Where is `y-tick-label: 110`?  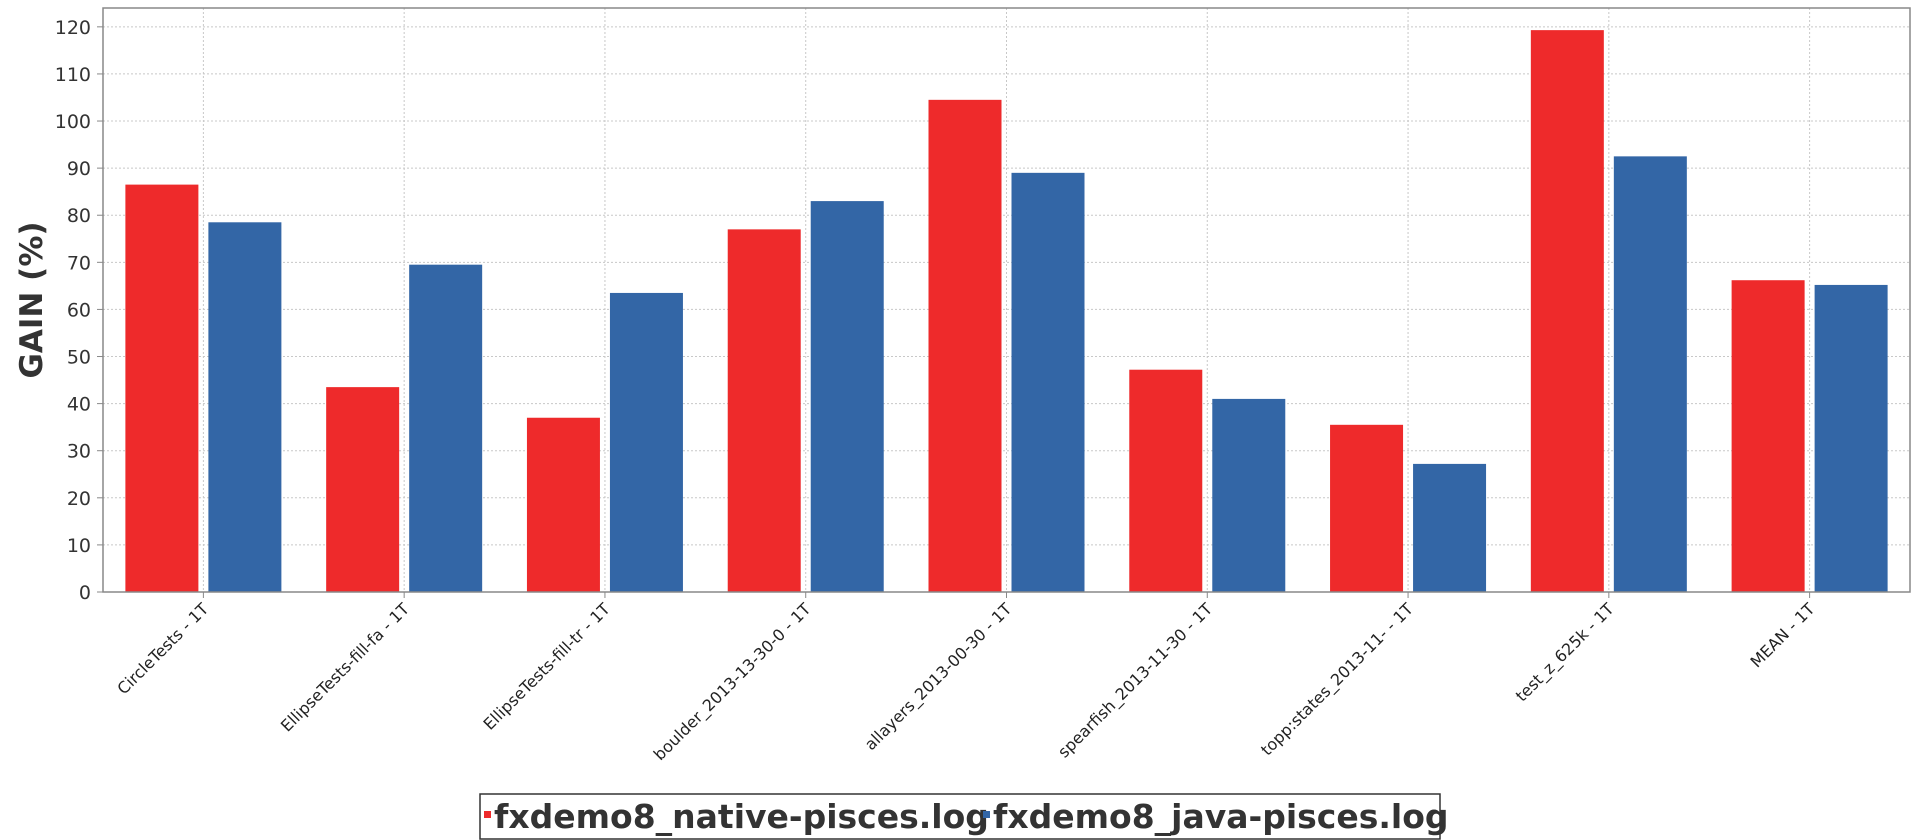 y-tick-label: 110 is located at coordinates (73, 75).